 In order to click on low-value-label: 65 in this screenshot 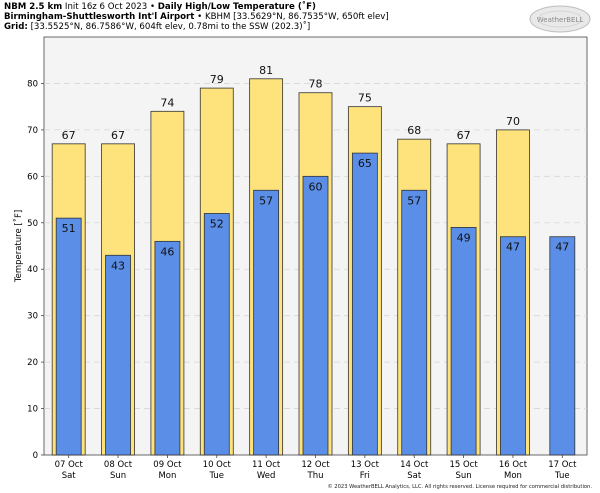, I will do `click(365, 163)`.